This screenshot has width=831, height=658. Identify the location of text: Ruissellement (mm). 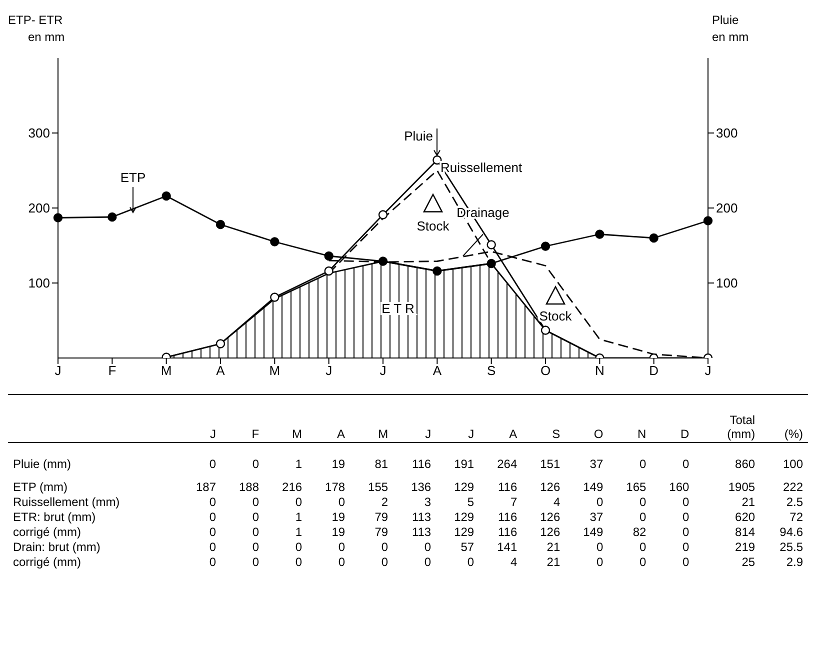
(66, 502).